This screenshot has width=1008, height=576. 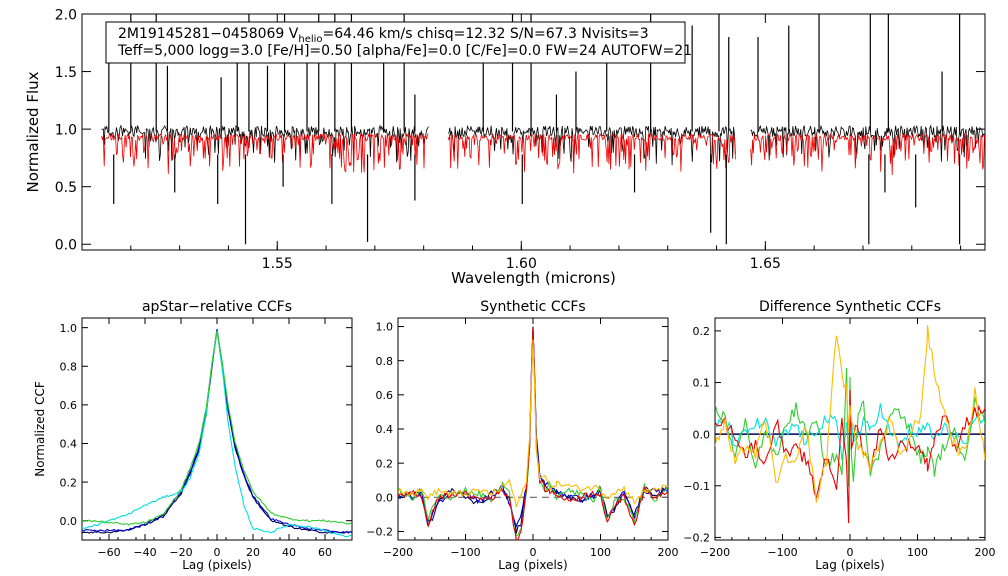 I want to click on snr: S/N=67.3, so click(x=545, y=34).